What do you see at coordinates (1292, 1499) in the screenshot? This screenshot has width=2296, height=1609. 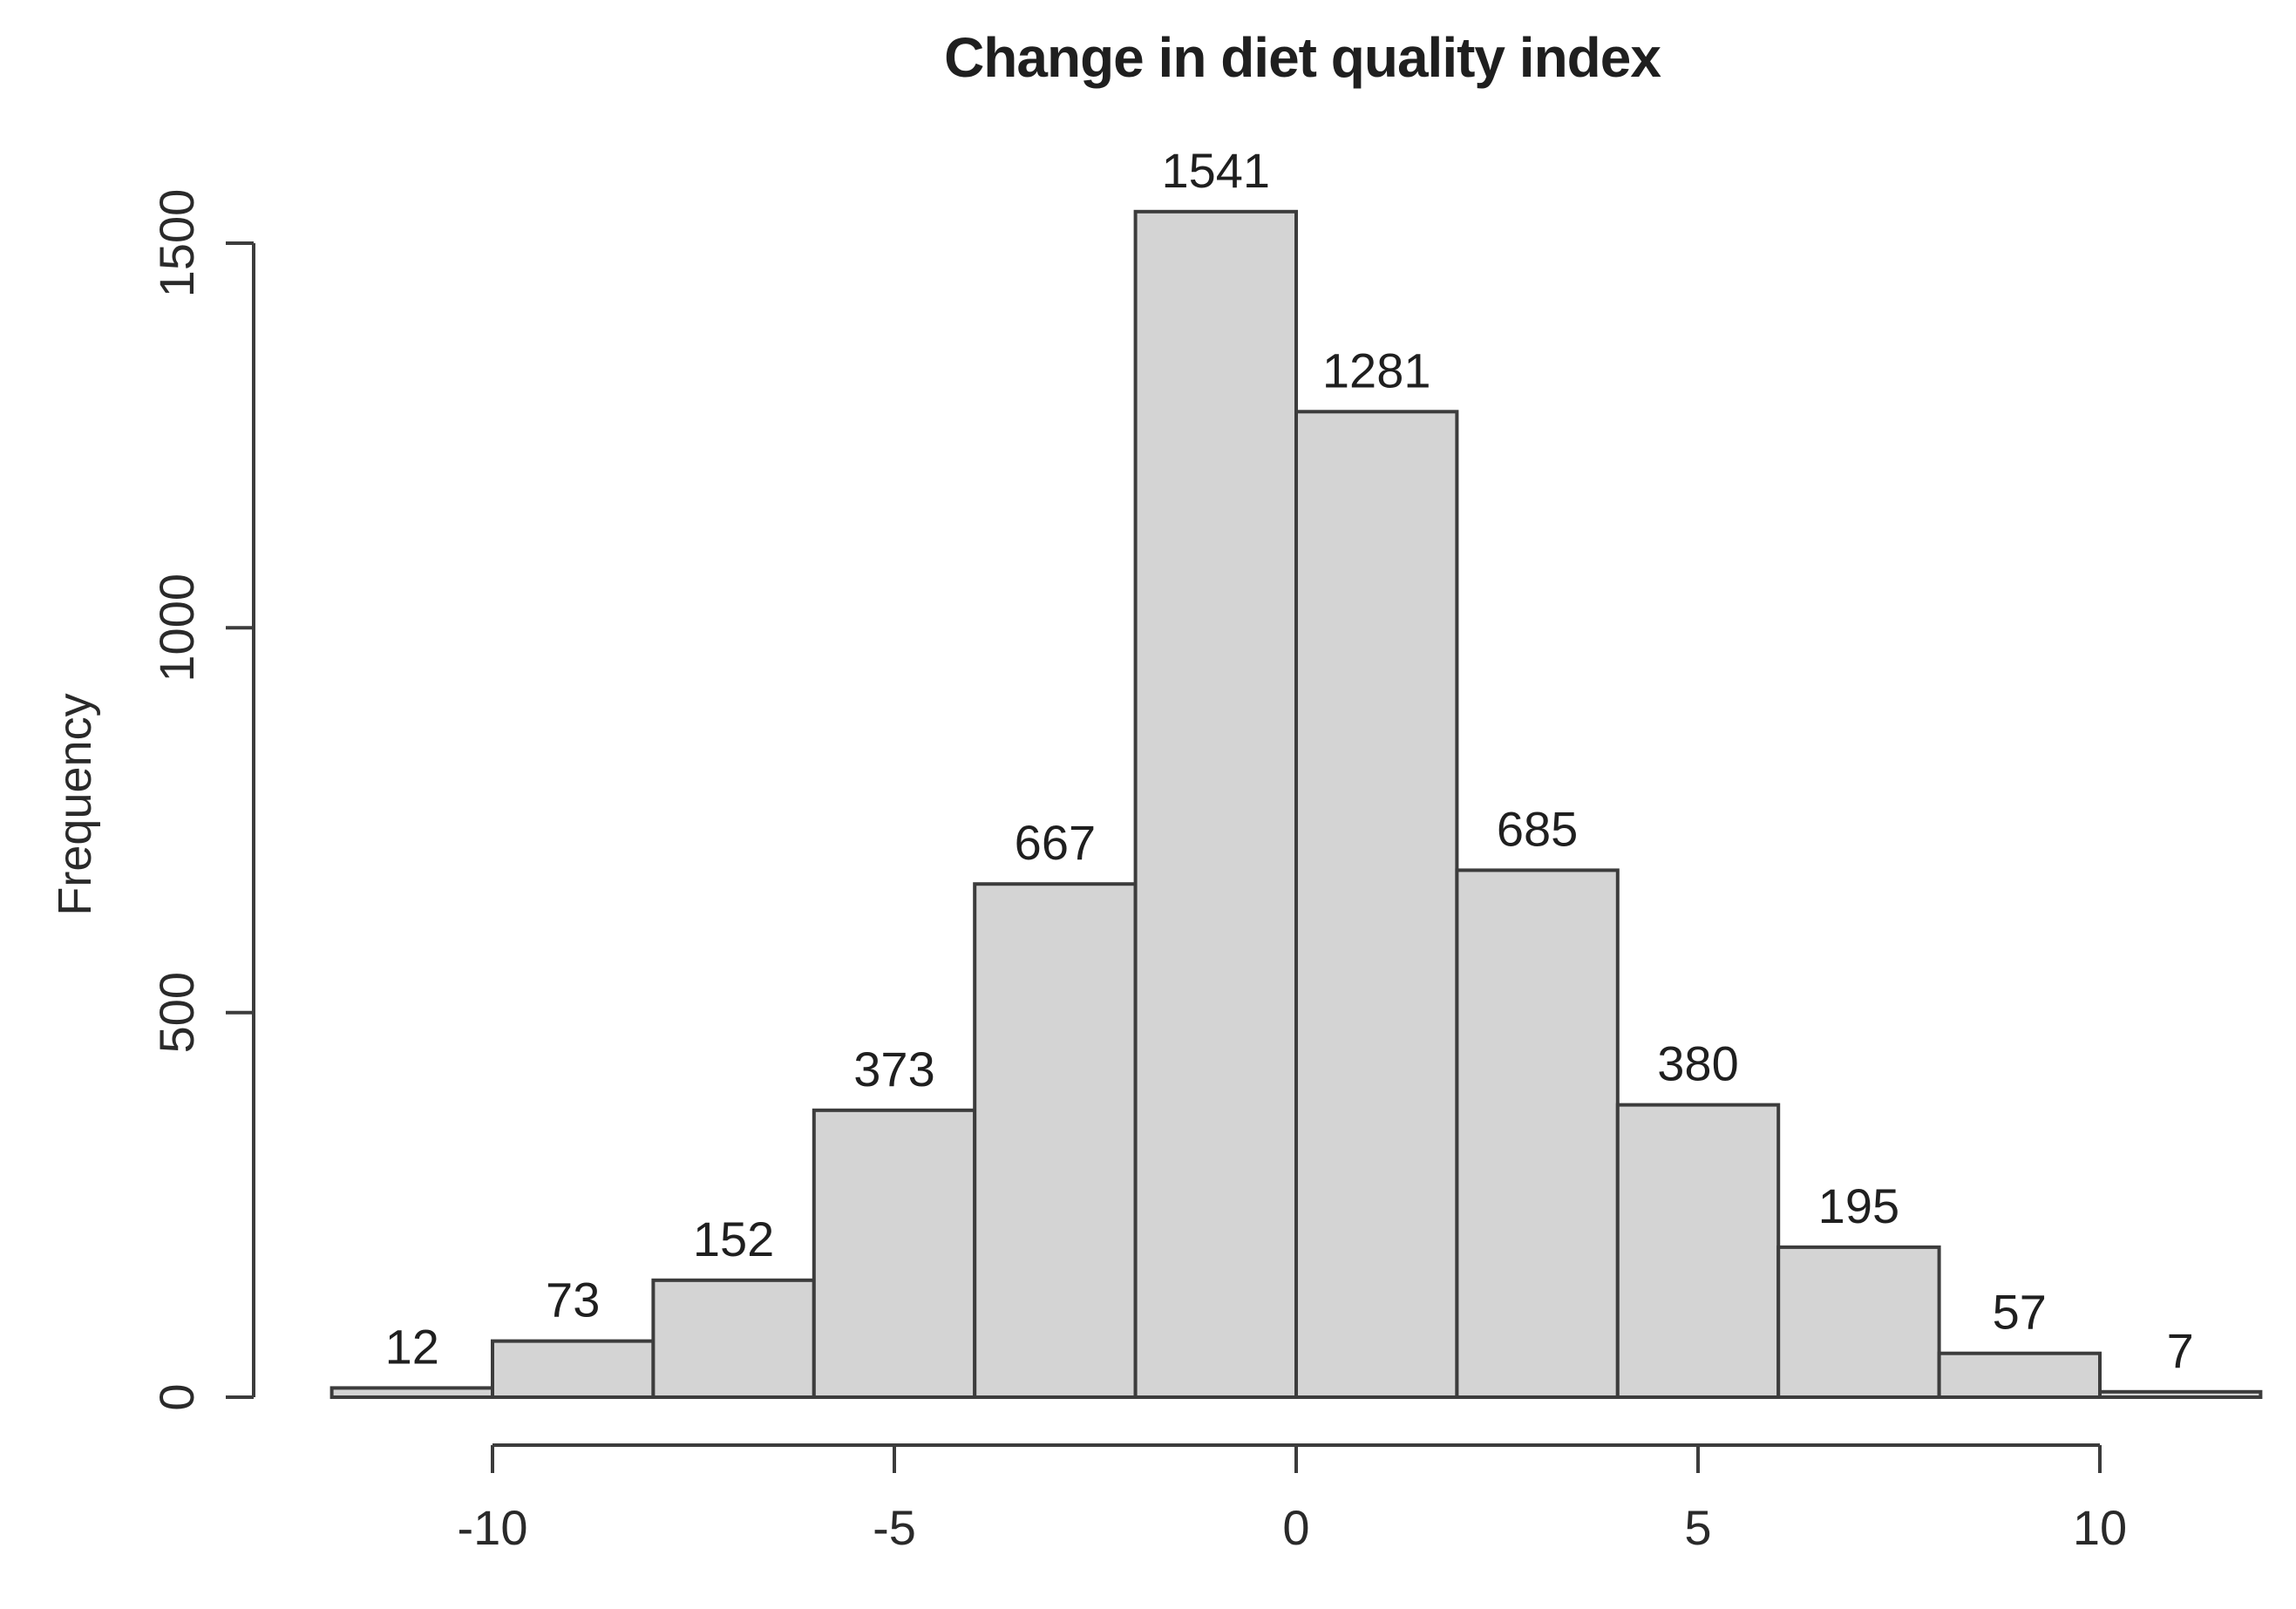 I see `x-axis: -10 -5 0 5 10` at bounding box center [1292, 1499].